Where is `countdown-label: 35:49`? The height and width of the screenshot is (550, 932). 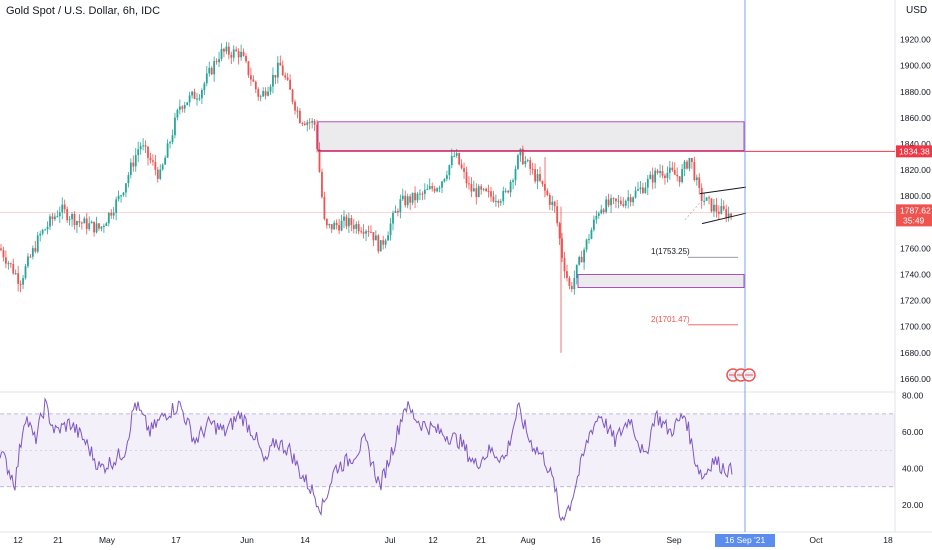 countdown-label: 35:49 is located at coordinates (914, 220).